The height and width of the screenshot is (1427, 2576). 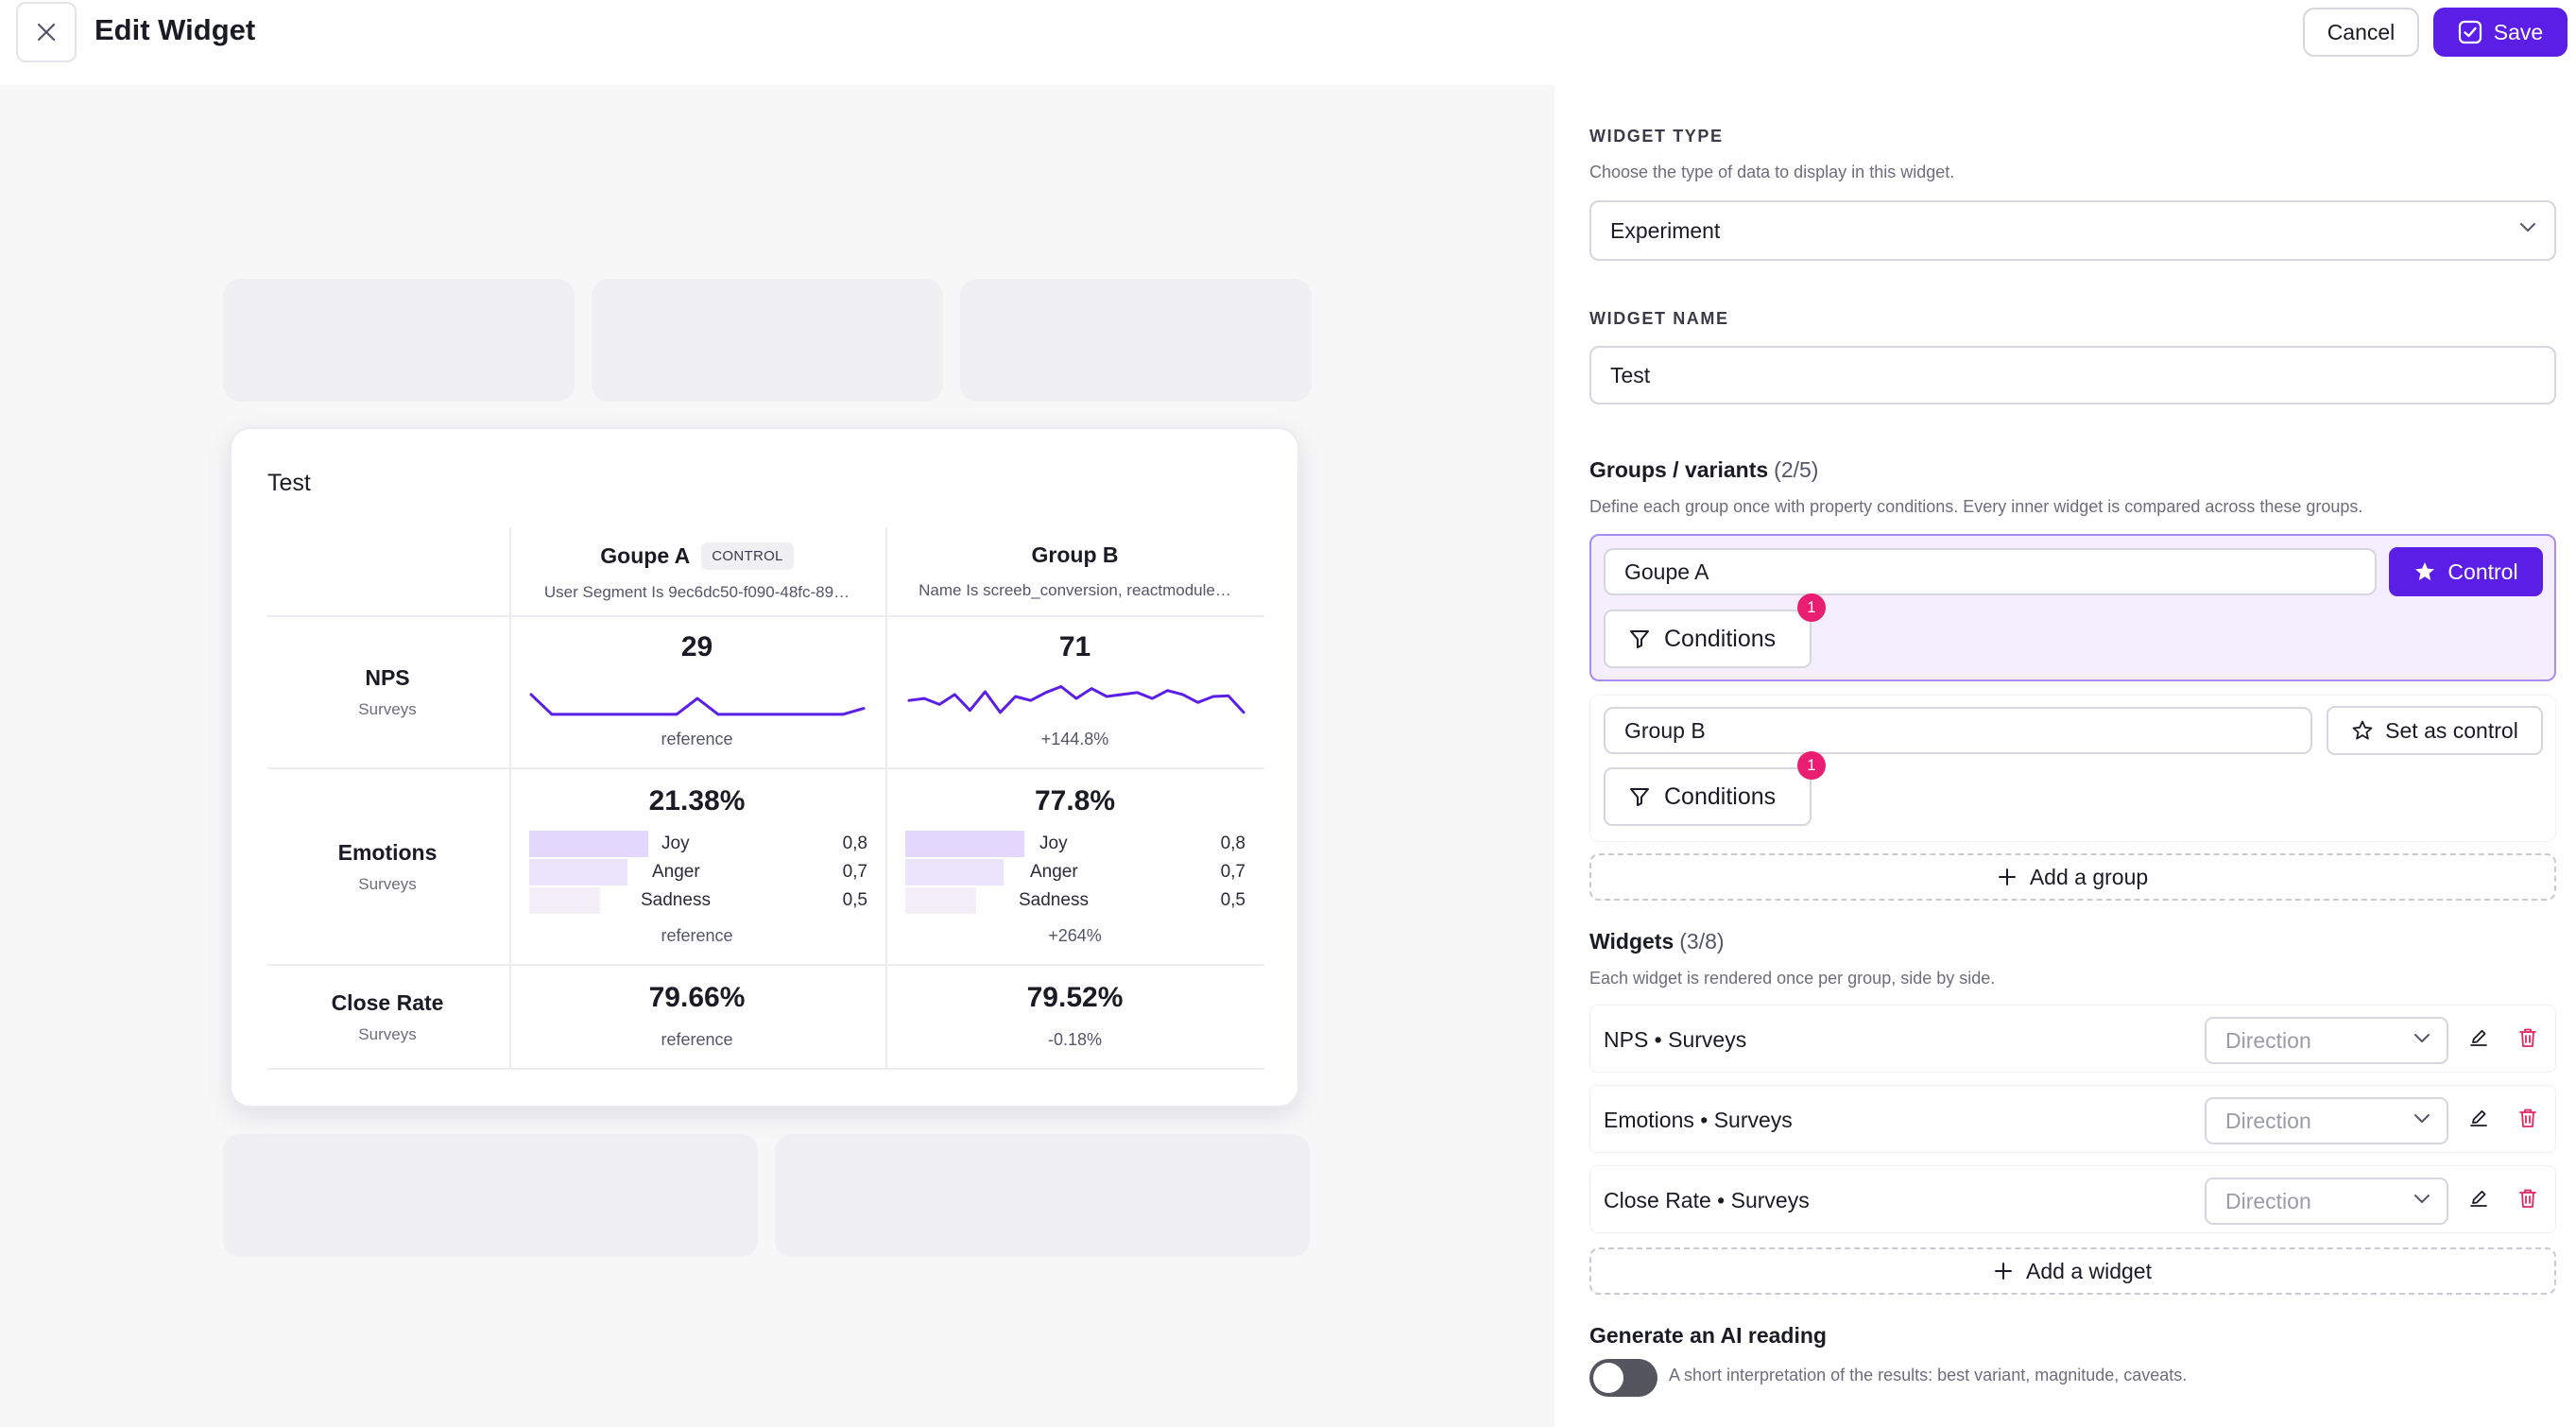 I want to click on add-group-button: Add a group, so click(x=2072, y=877).